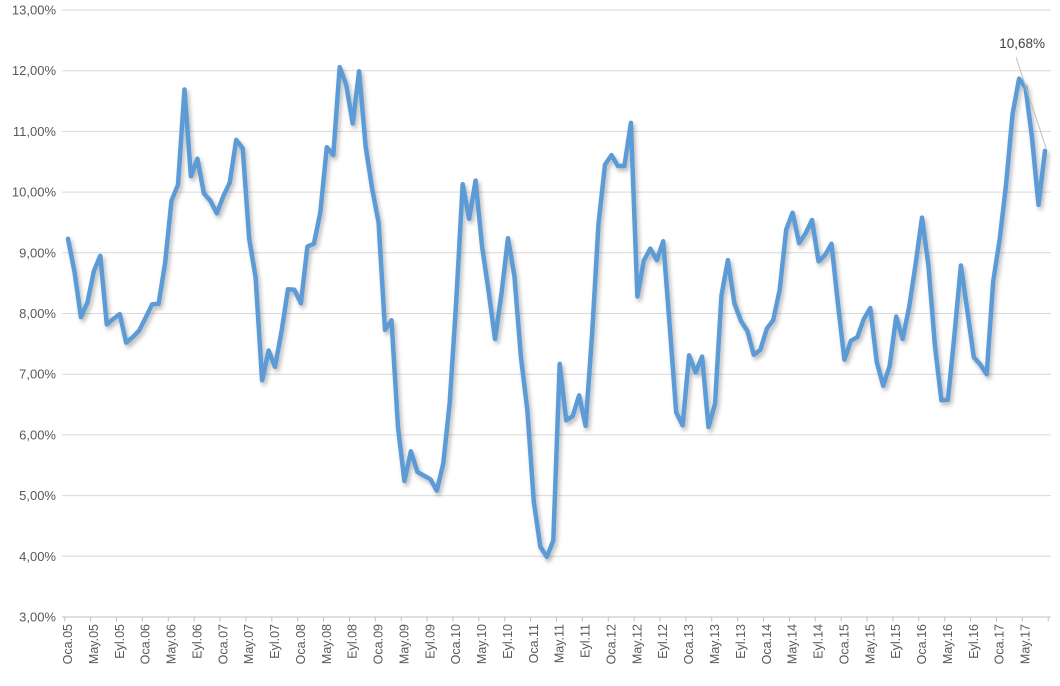 The height and width of the screenshot is (686, 1060). Describe the element at coordinates (767, 644) in the screenshot. I see `x-axis-label: Oca.14` at that location.